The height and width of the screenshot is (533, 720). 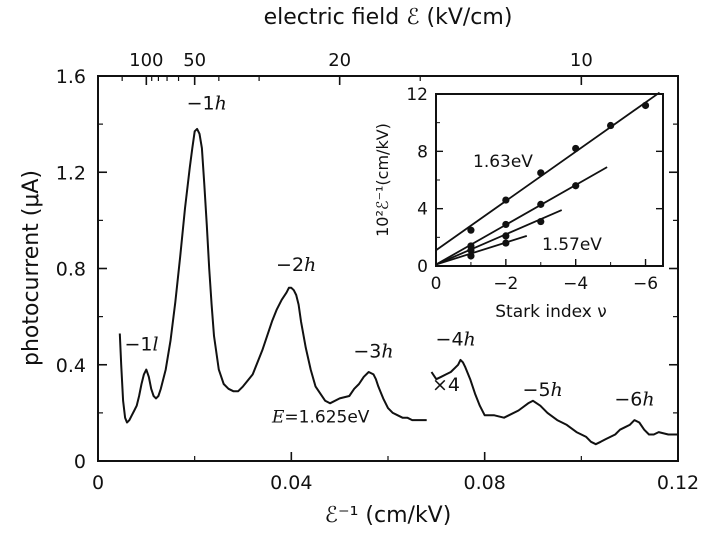 What do you see at coordinates (367, 352) in the screenshot?
I see `peak-order: −3` at bounding box center [367, 352].